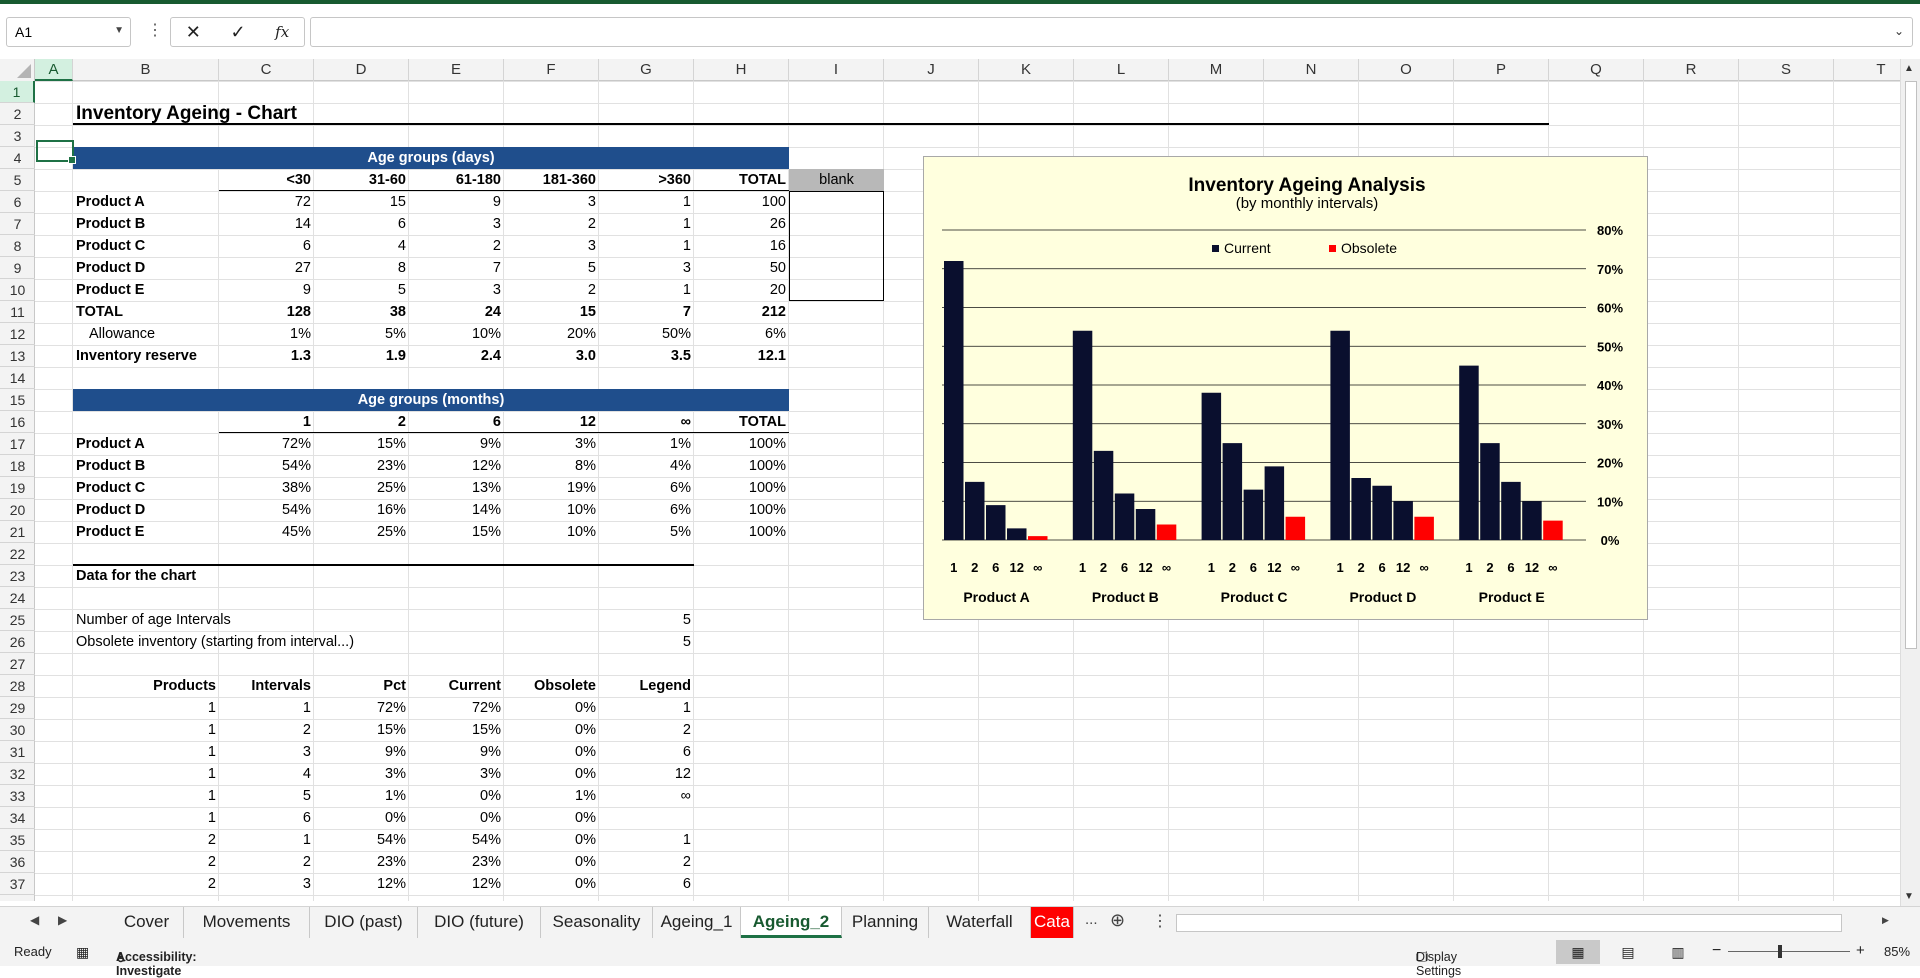 This screenshot has width=1920, height=978. Describe the element at coordinates (685, 422) in the screenshot. I see `months-header: ∞` at that location.